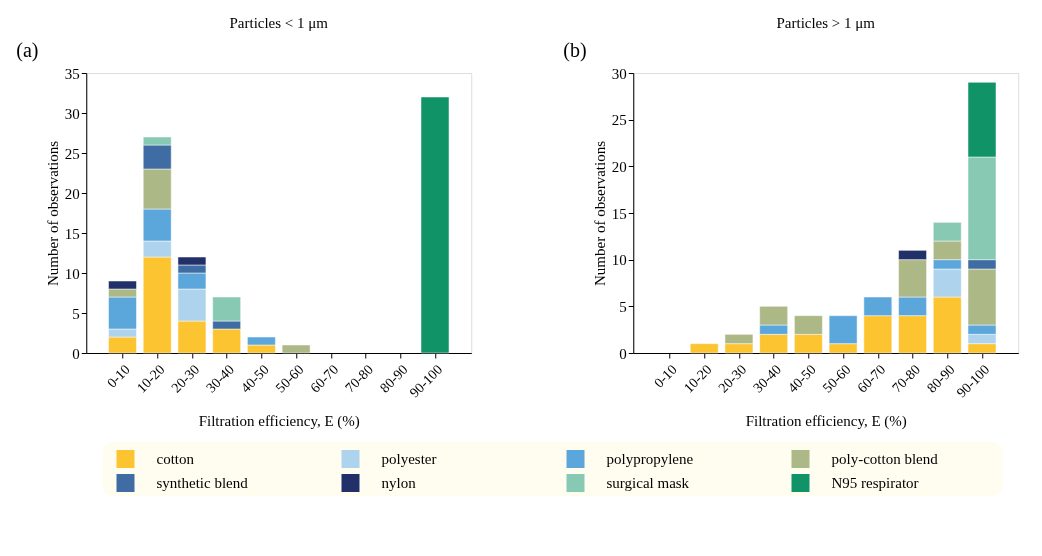  I want to click on chart-title: Particles > 1 μm, so click(826, 23).